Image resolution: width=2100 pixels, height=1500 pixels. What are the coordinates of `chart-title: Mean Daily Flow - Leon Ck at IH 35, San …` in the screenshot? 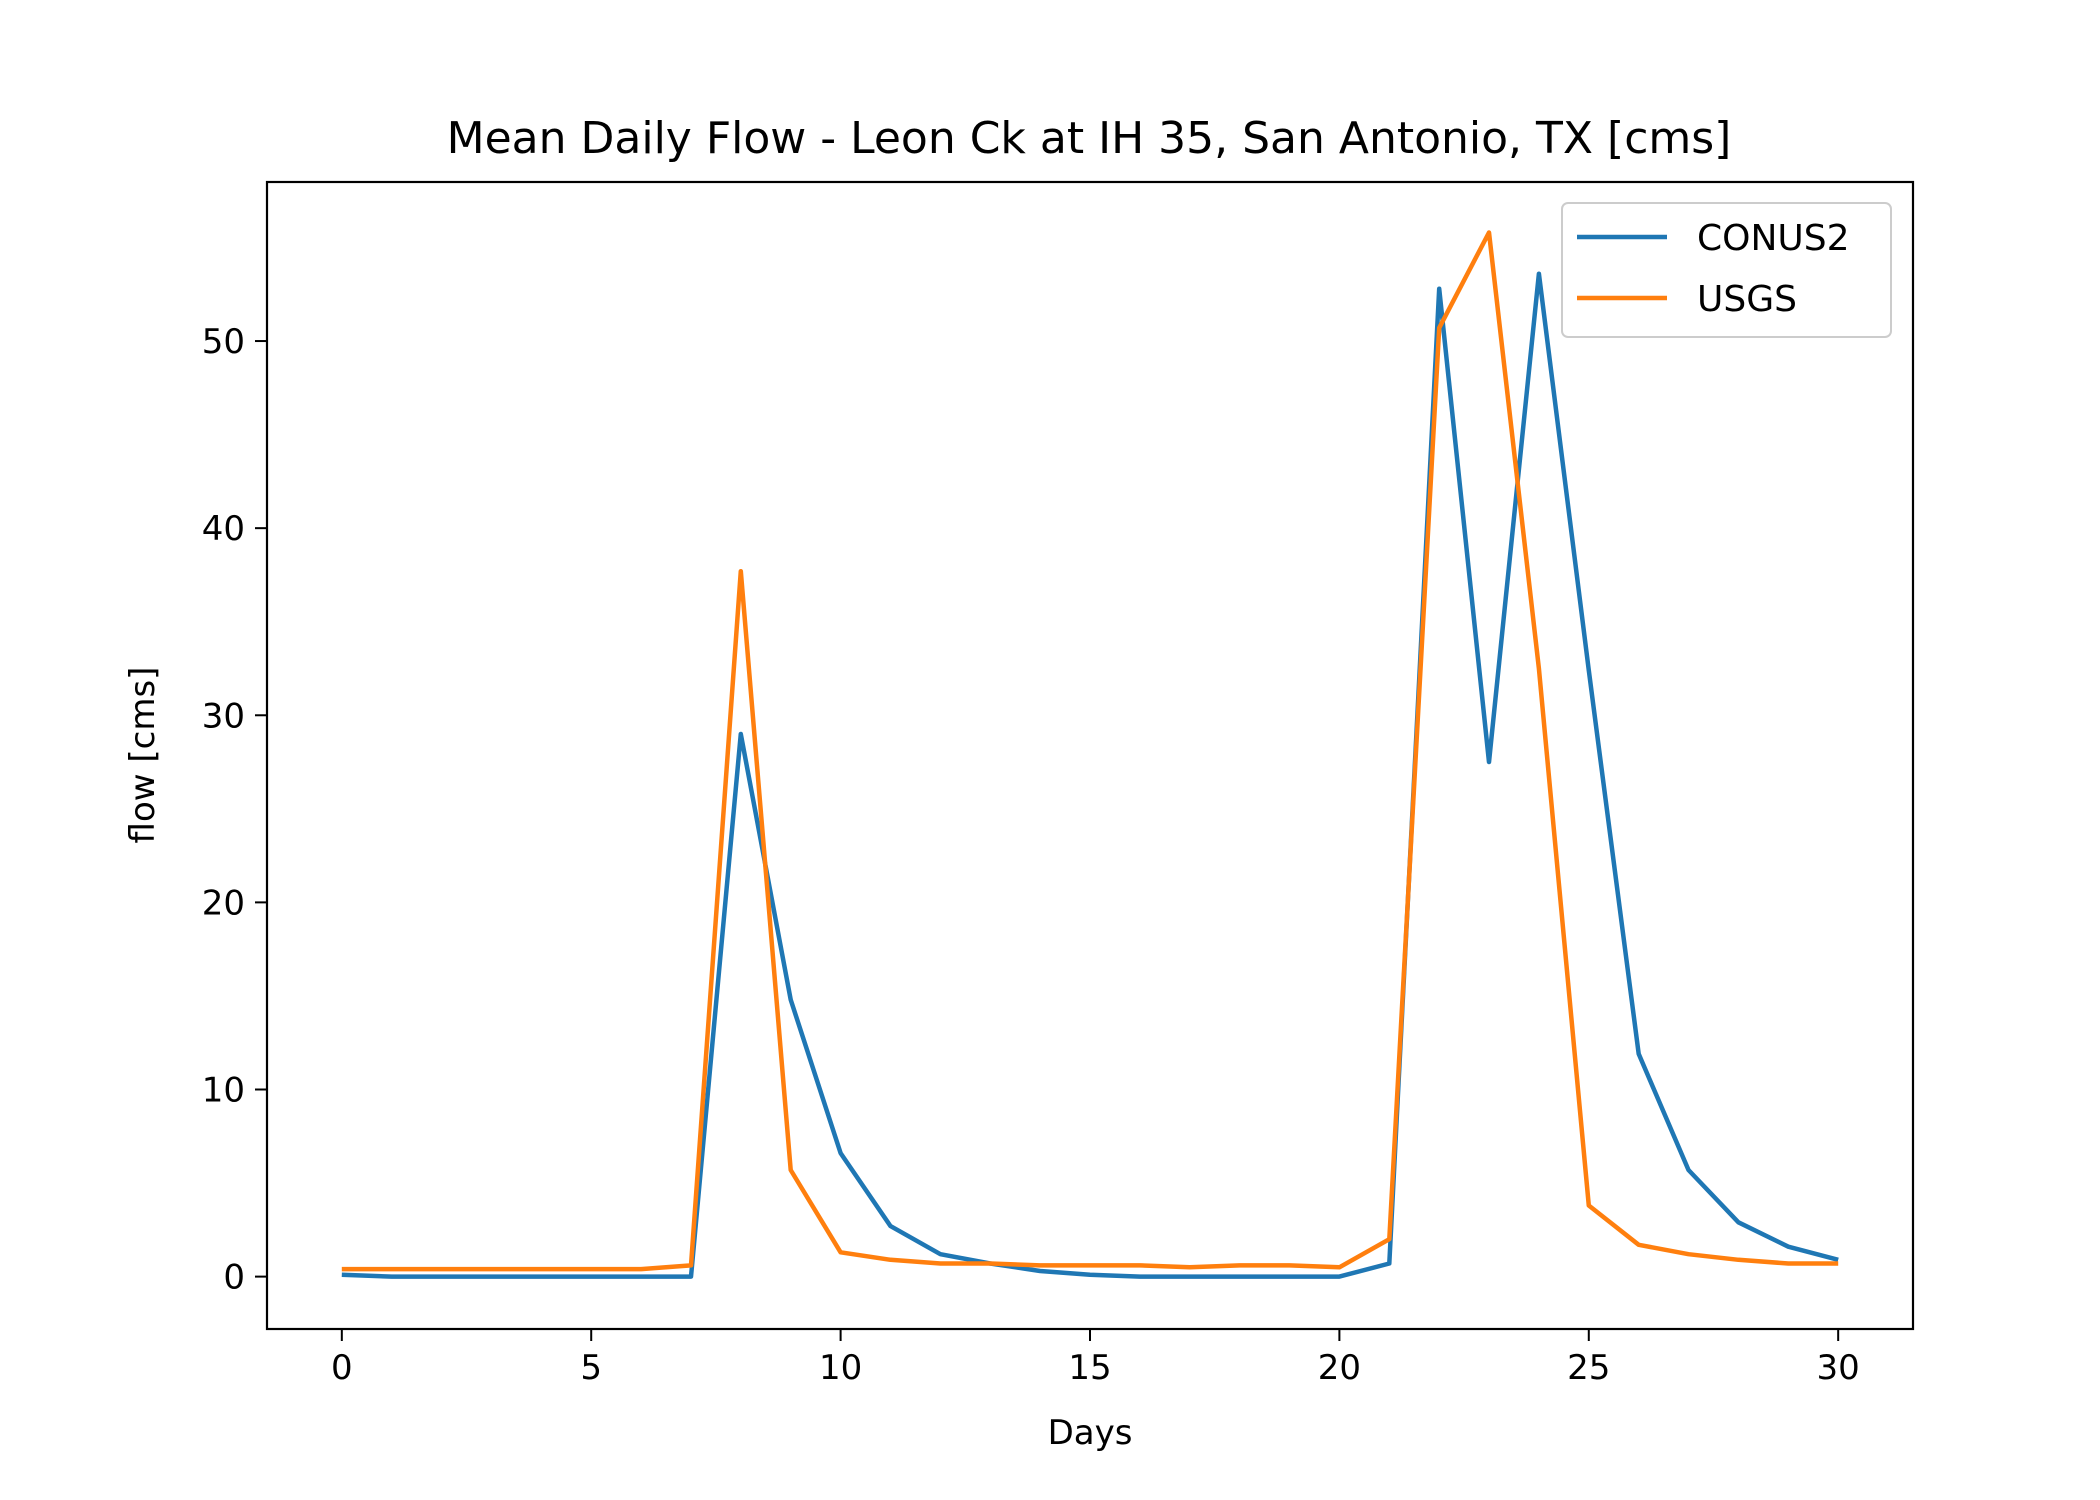 It's located at (1089, 138).